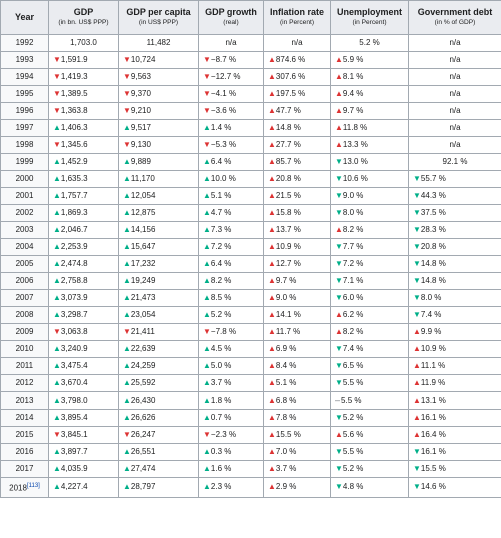 This screenshot has width=501, height=538. Describe the element at coordinates (83, 213) in the screenshot. I see `gdp-cell: 1,869.3` at that location.